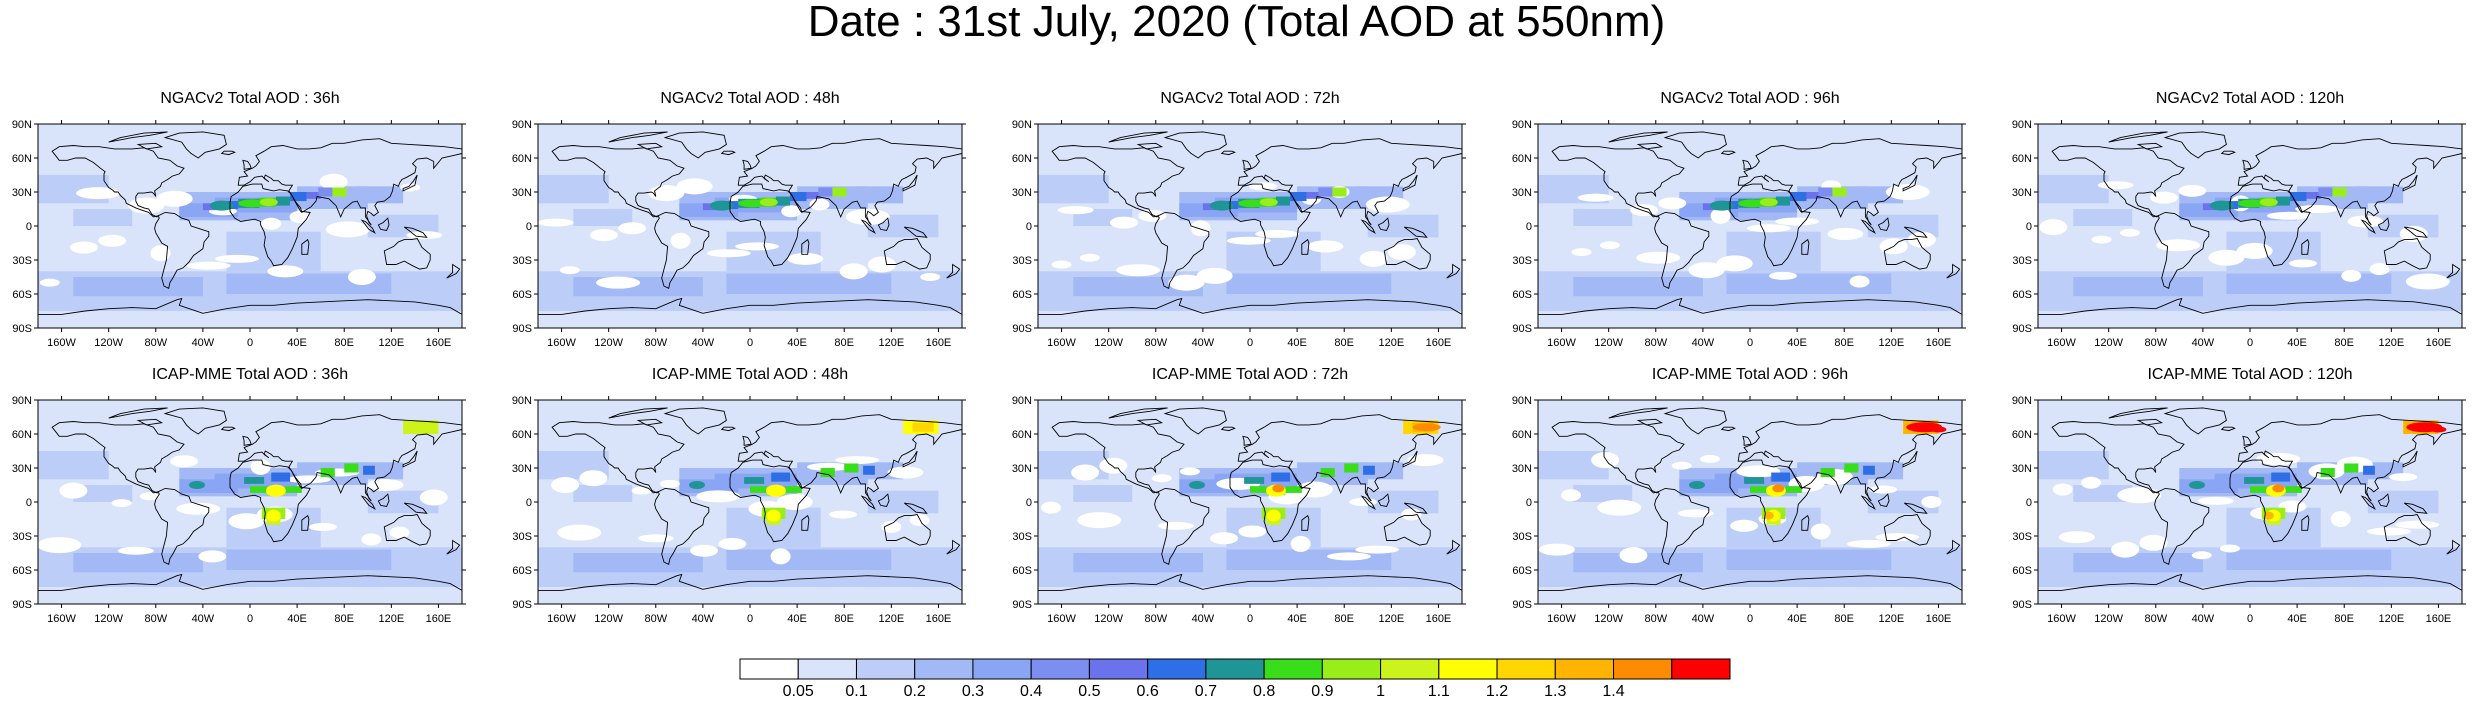 This screenshot has width=2473, height=701. What do you see at coordinates (297, 343) in the screenshot?
I see `lon-tick-label: 40E` at bounding box center [297, 343].